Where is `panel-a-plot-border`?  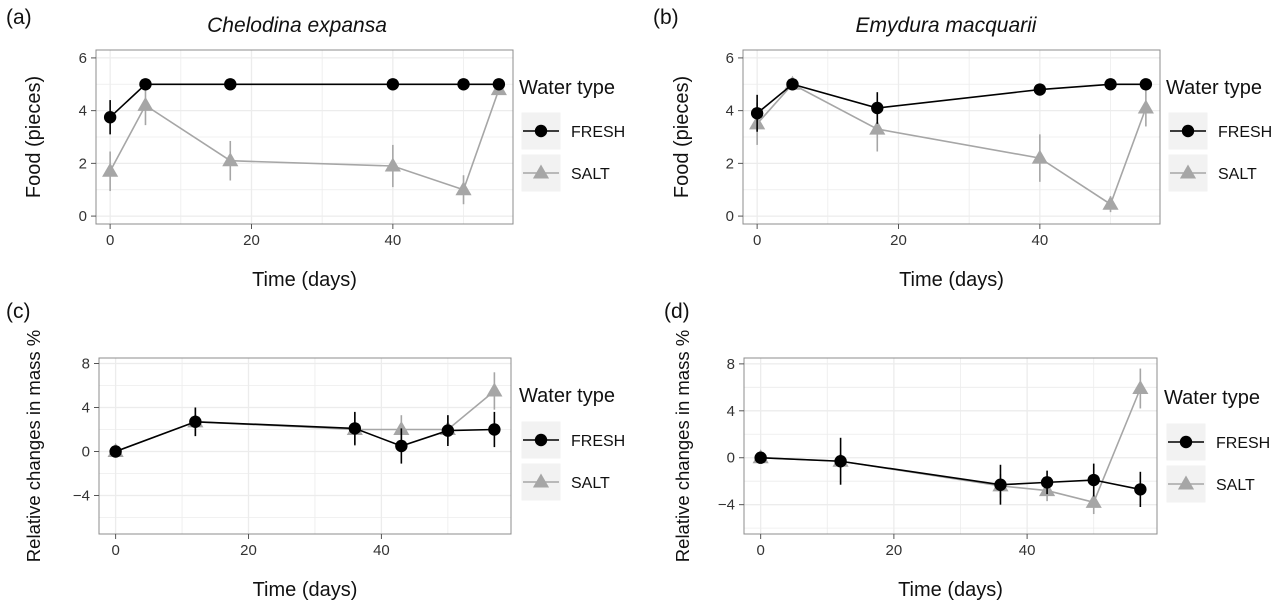
panel-a-plot-border is located at coordinates (304, 137).